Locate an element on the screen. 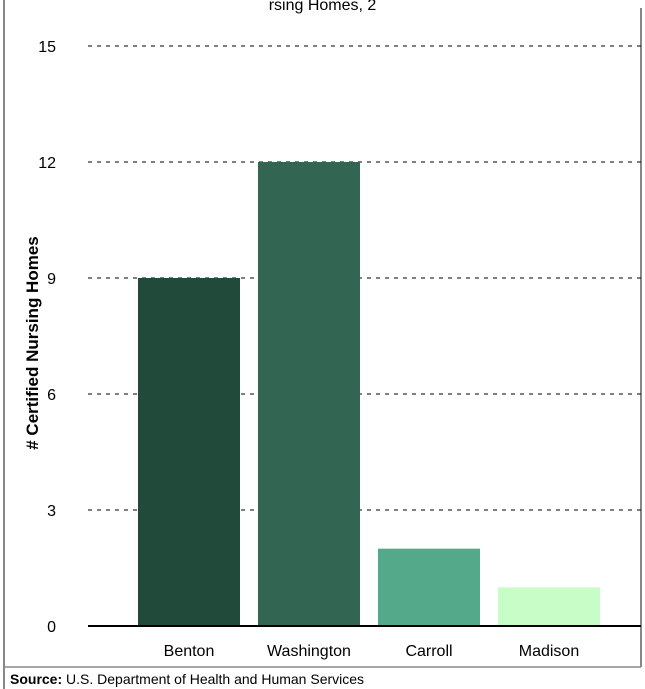 This screenshot has width=645, height=689. y-tick-label: 3 is located at coordinates (51, 511).